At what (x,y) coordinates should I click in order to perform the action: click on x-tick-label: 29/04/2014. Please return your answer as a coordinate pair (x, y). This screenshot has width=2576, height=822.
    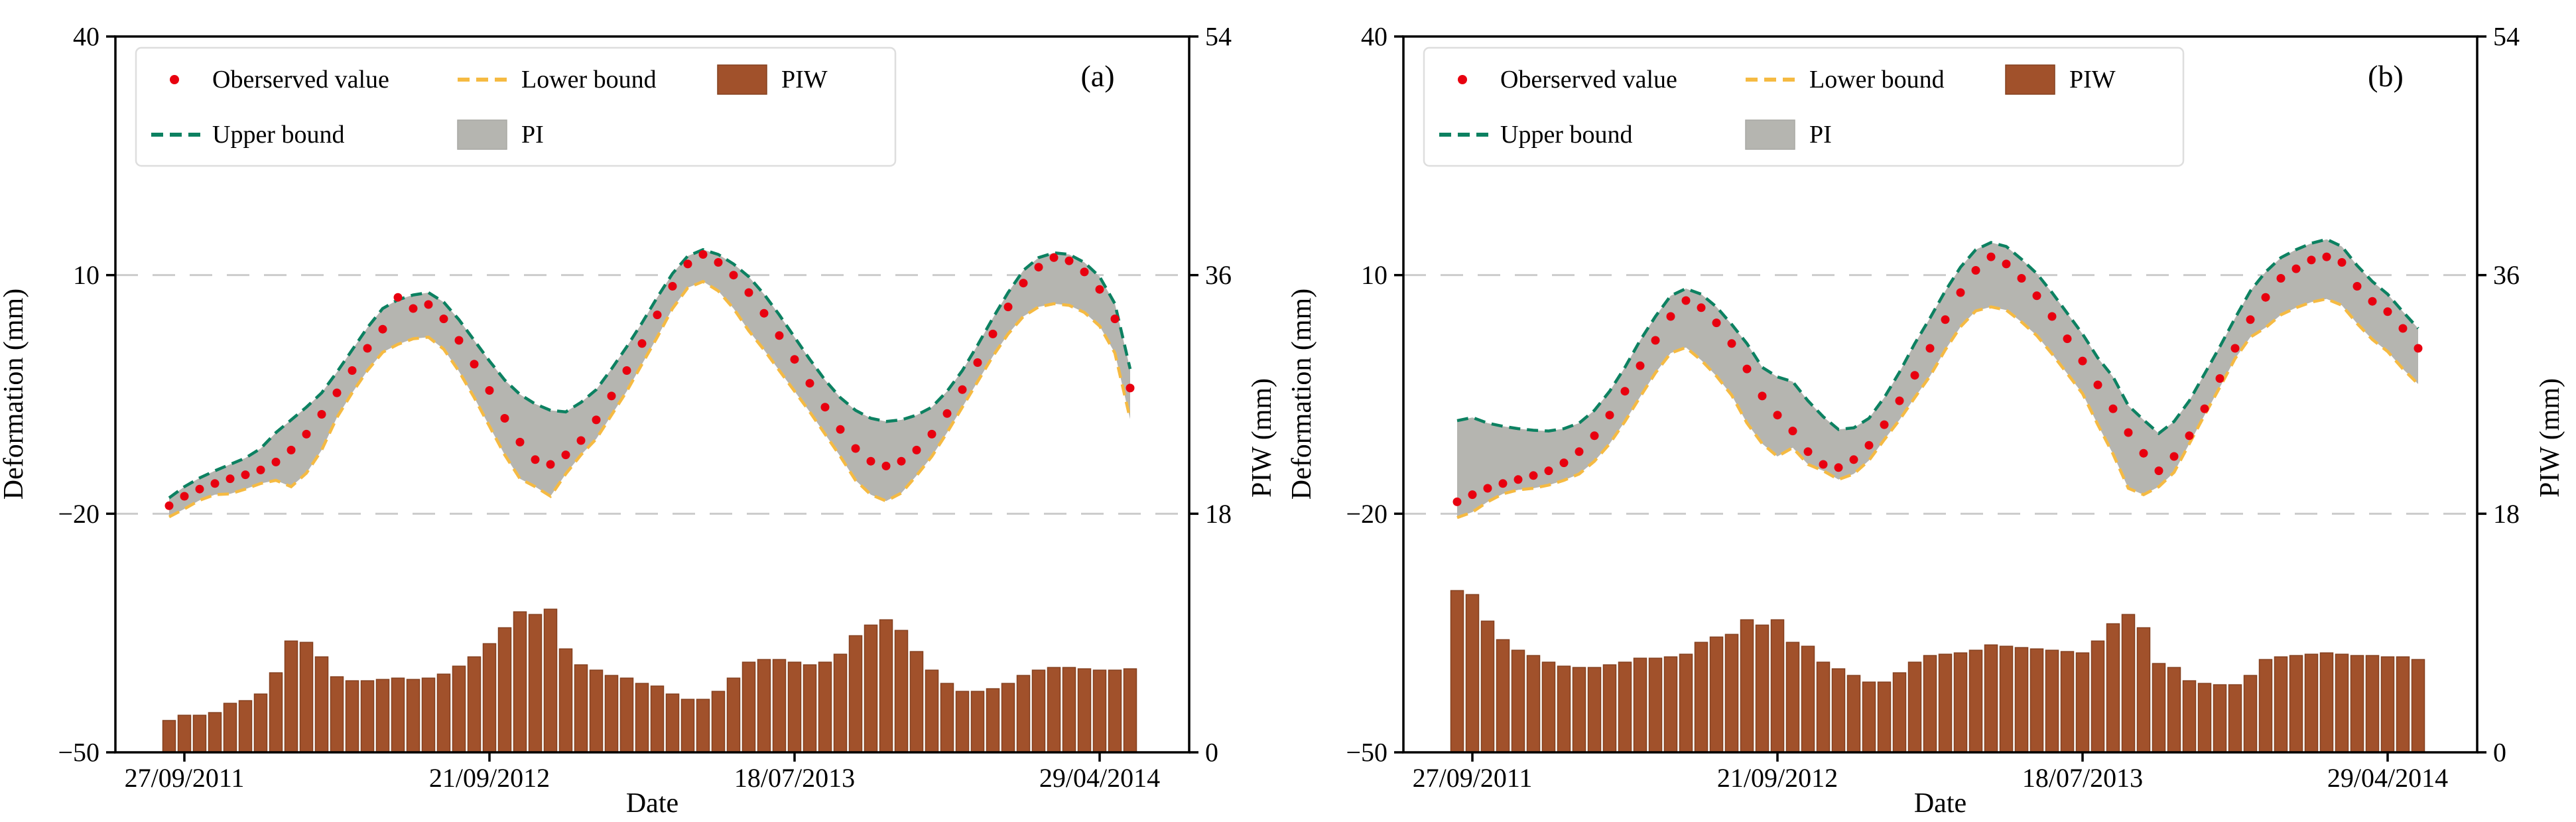
    Looking at the image, I should click on (1100, 778).